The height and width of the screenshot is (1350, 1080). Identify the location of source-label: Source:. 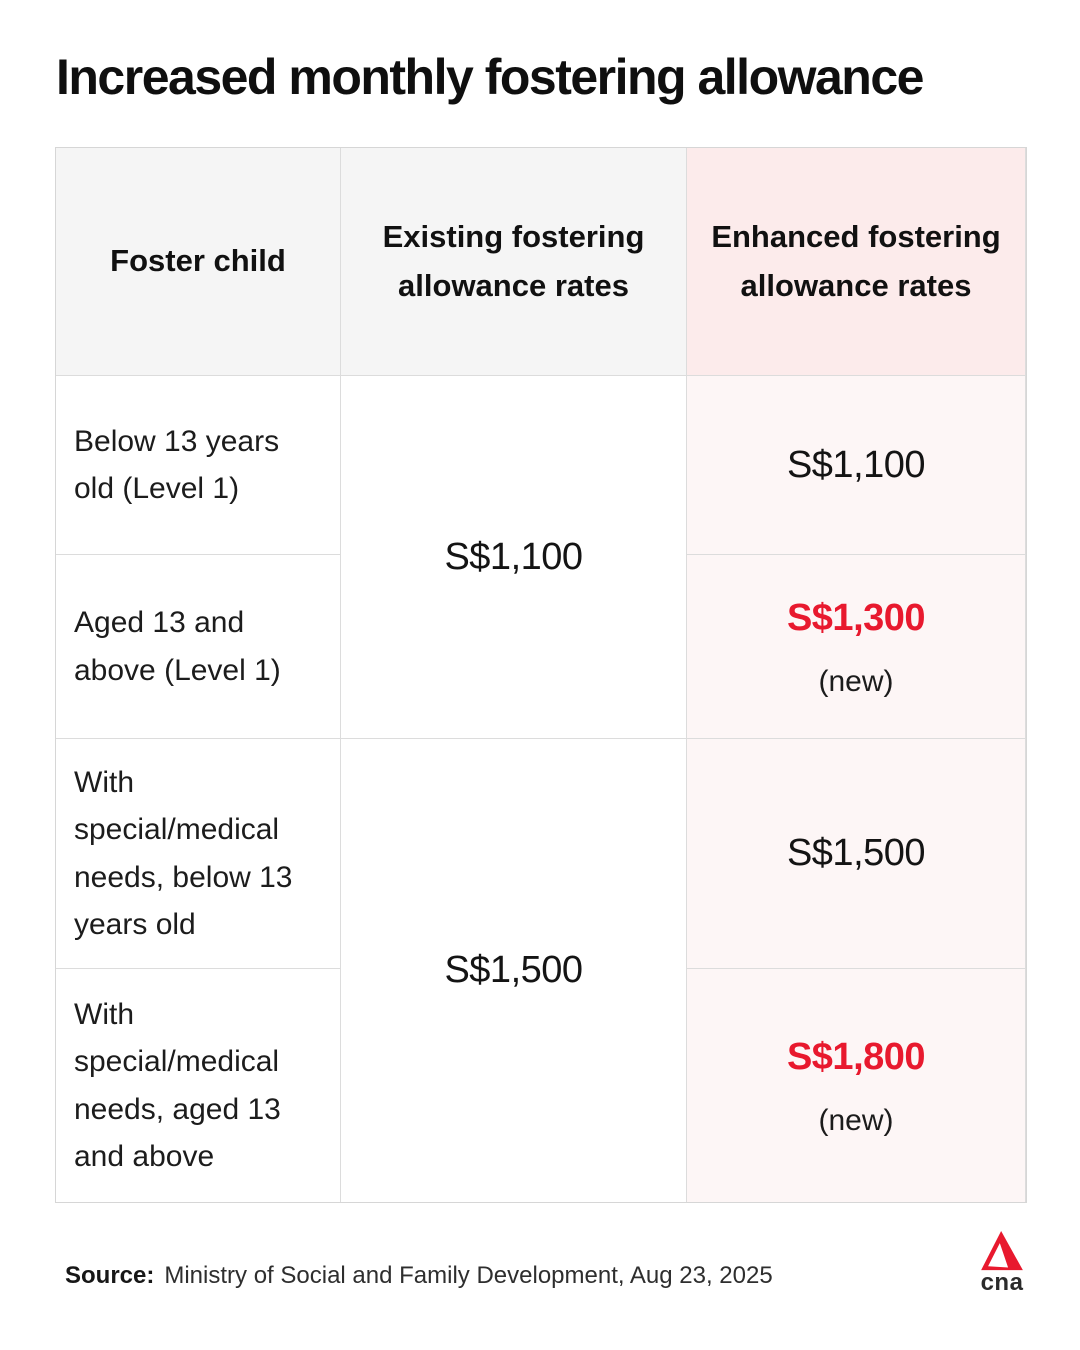
(110, 1275).